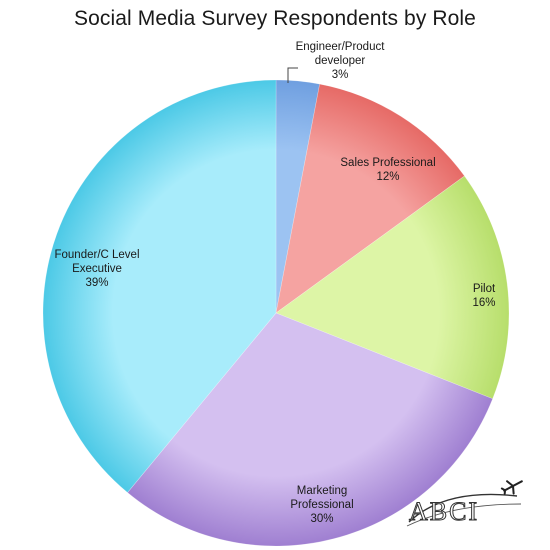  I want to click on slice-label: Sales Professional 12%, so click(387, 170).